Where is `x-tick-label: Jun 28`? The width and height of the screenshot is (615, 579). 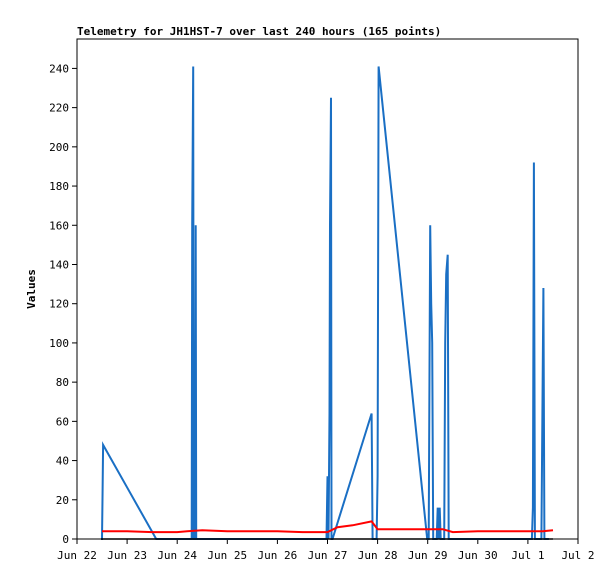 x-tick-label: Jun 28 is located at coordinates (378, 555).